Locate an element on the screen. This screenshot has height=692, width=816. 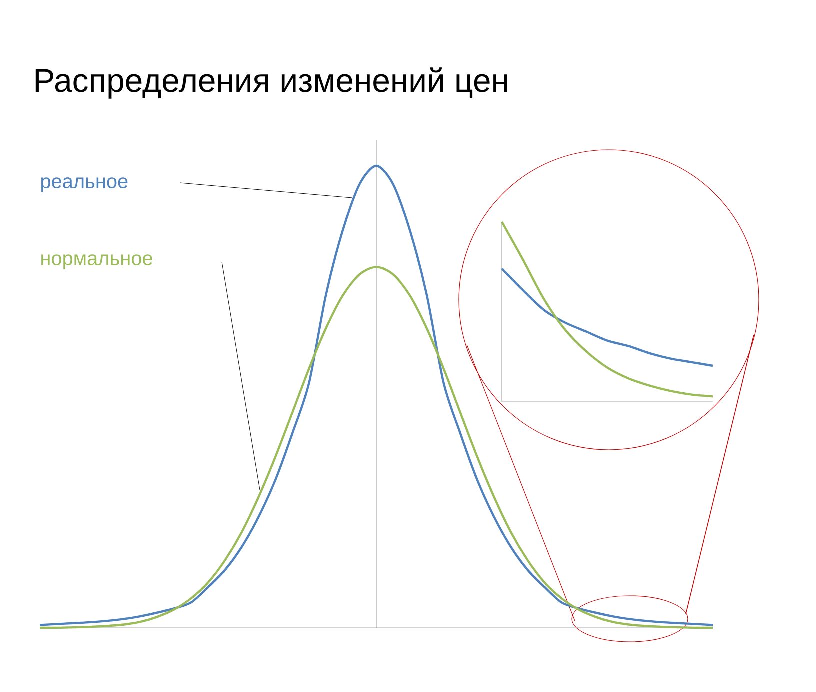
text: реальное is located at coordinates (84, 185).